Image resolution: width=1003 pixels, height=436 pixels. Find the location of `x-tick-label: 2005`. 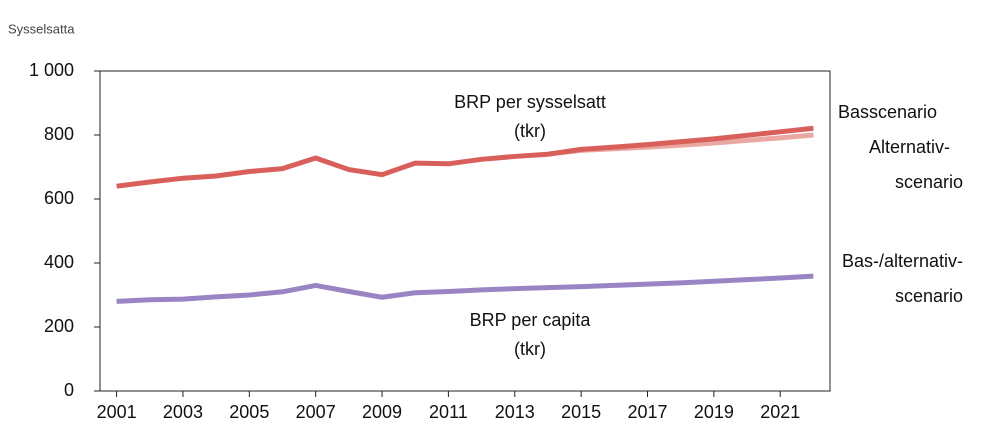

x-tick-label: 2005 is located at coordinates (249, 412).